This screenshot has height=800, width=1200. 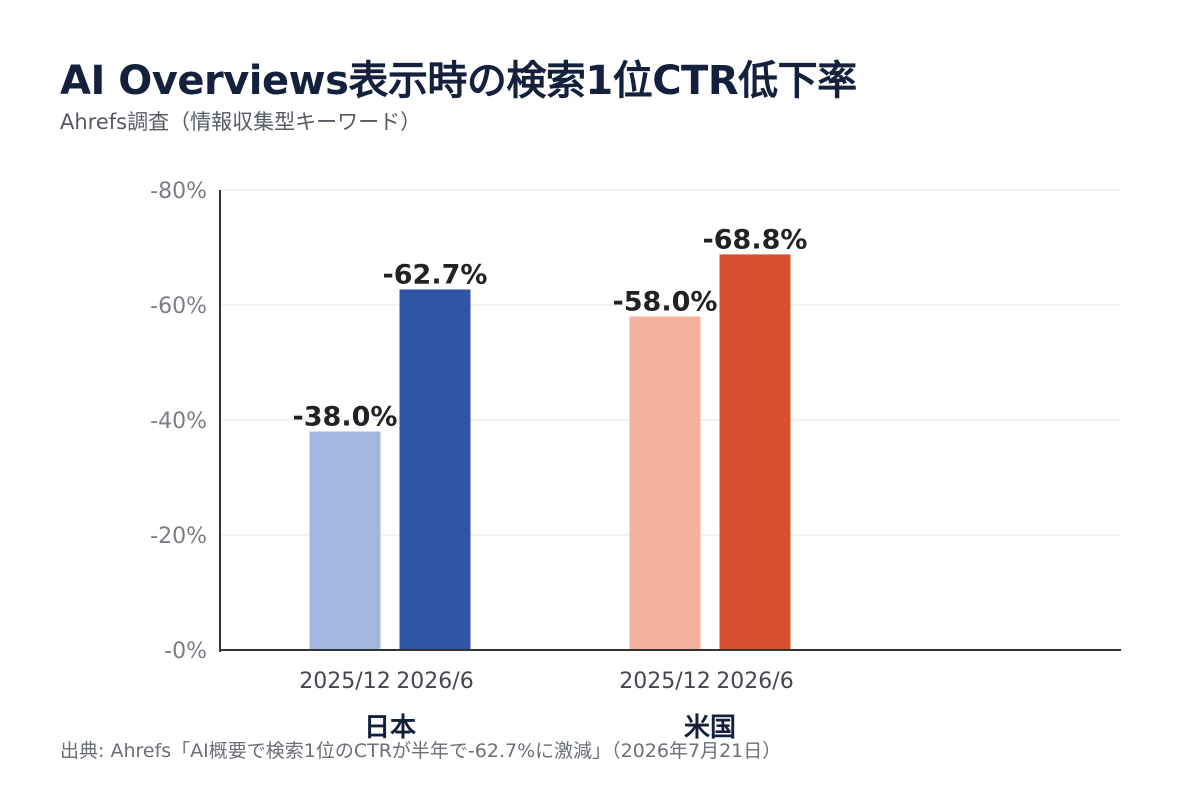 I want to click on y-tick-label: -80%, so click(x=178, y=191).